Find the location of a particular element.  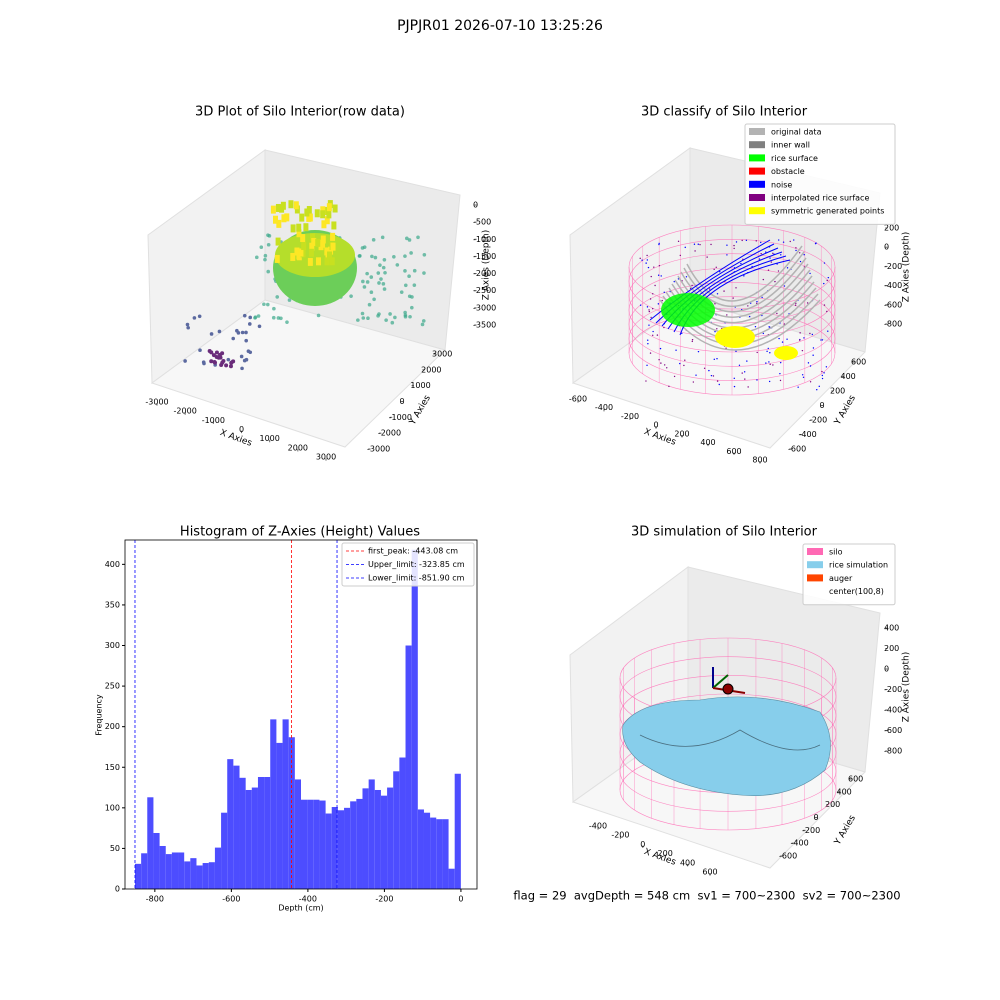

surface is located at coordinates (726, 746).